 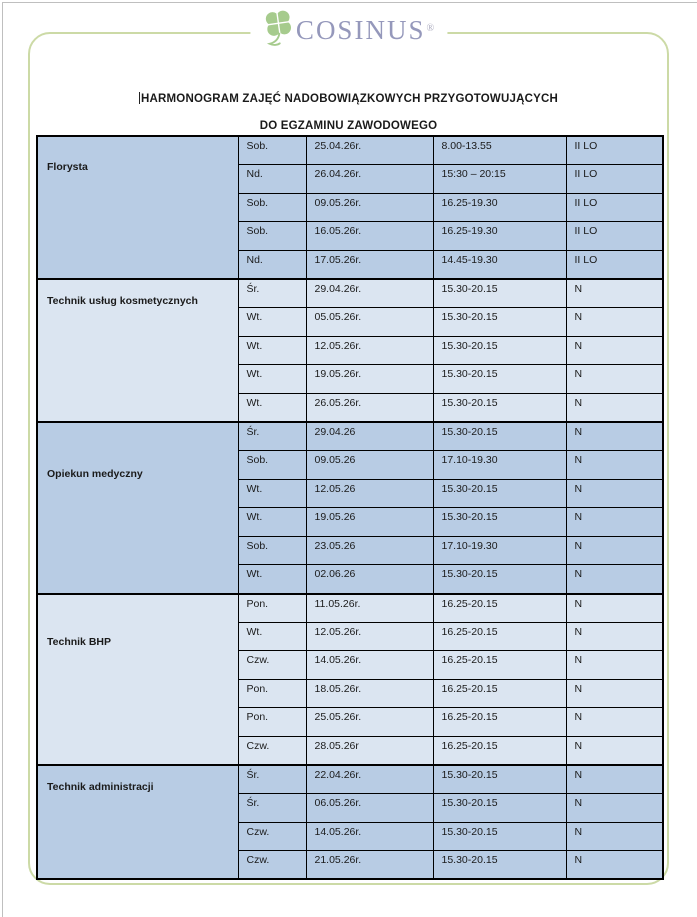 I want to click on date-cell: 11.05.26r., so click(x=369, y=607).